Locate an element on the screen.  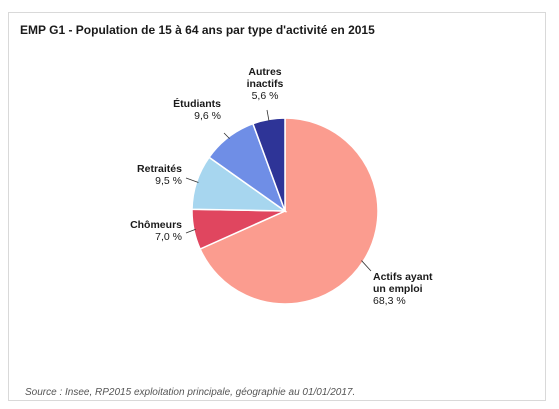
pie-slice is located at coordinates (289, 211).